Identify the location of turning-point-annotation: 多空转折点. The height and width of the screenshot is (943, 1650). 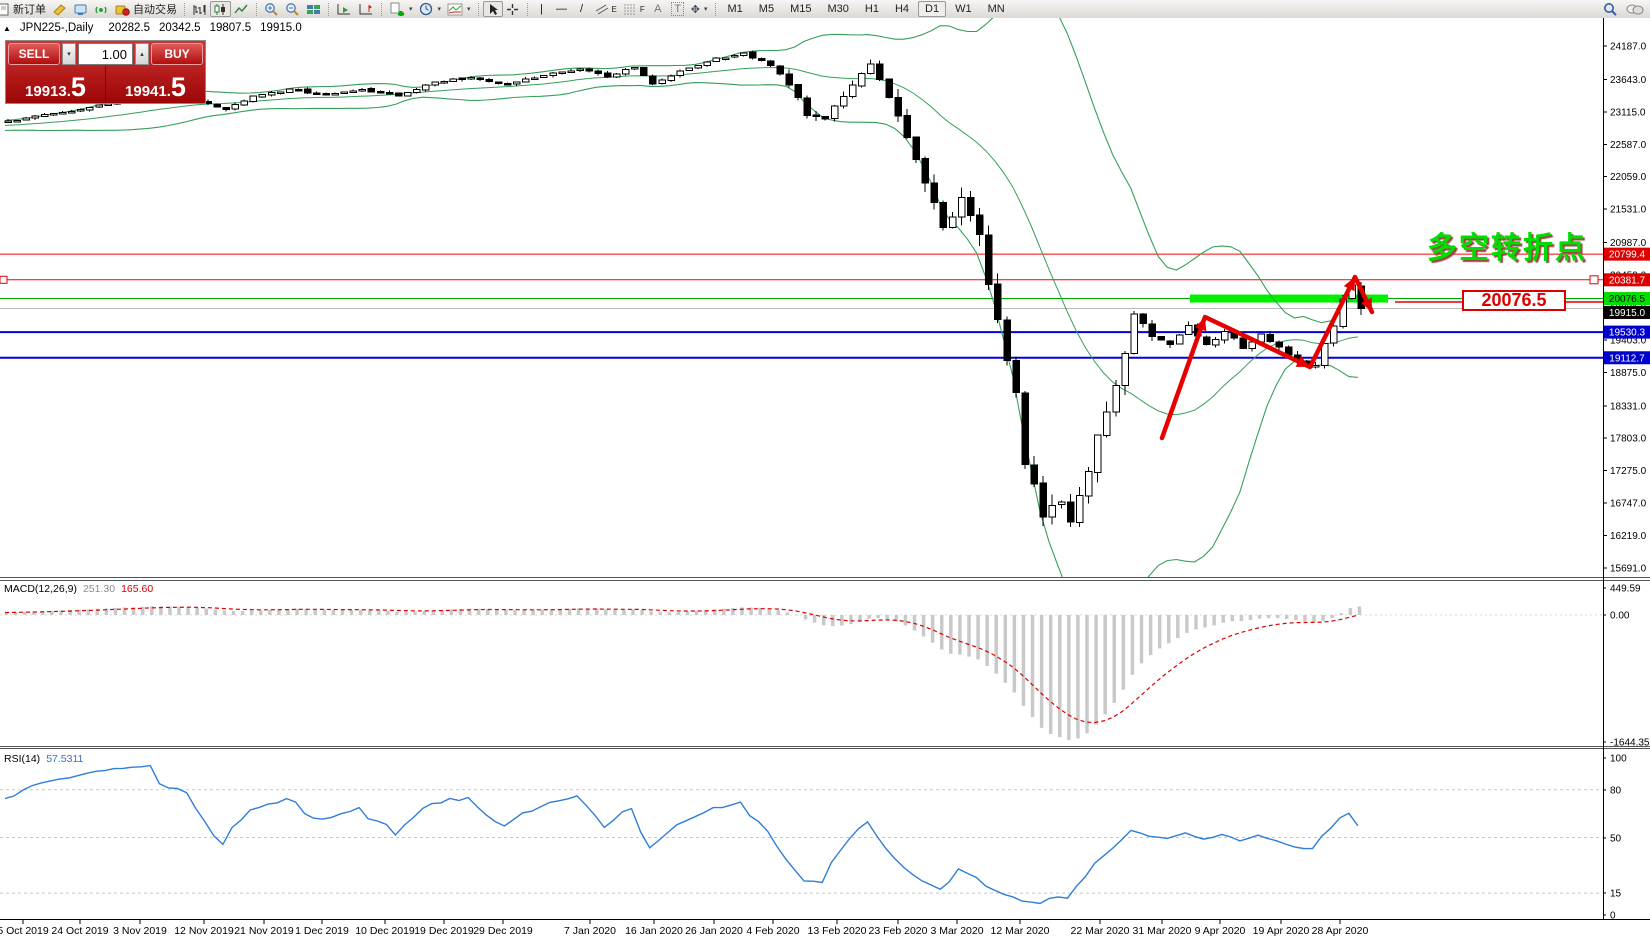
(1507, 248).